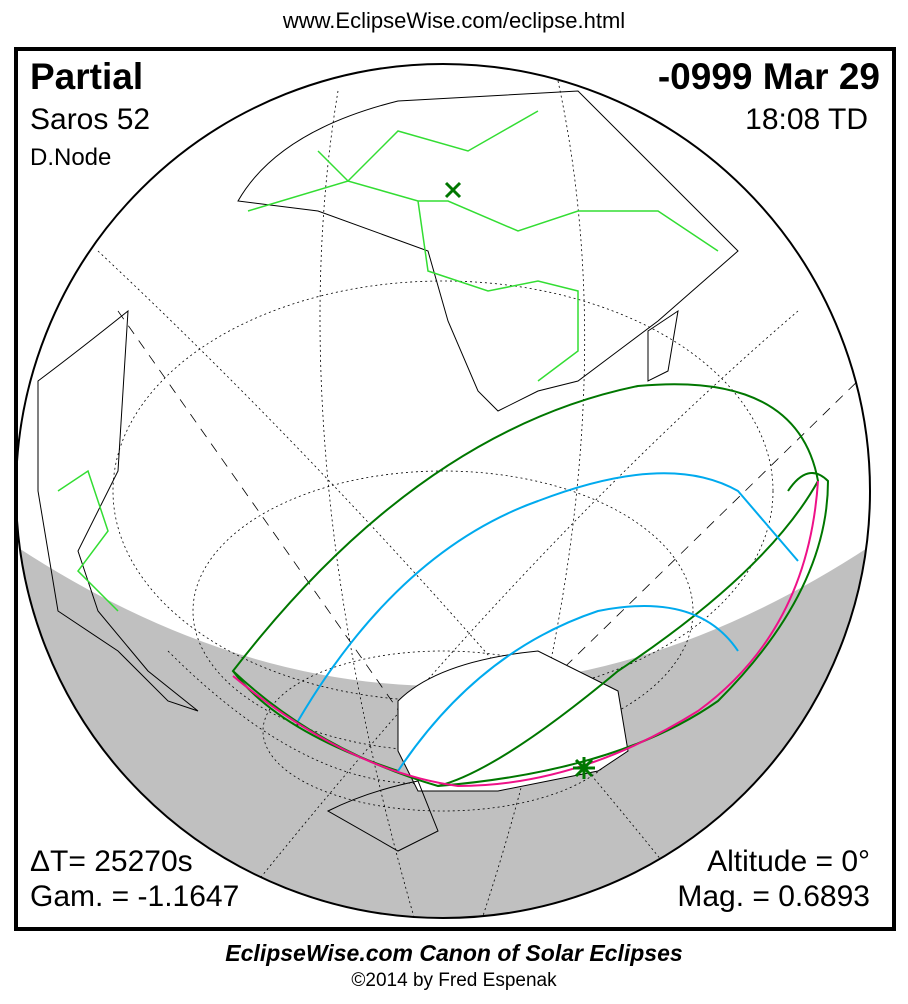 The image size is (908, 1004). What do you see at coordinates (788, 861) in the screenshot?
I see `altitude: Altitude = 0°` at bounding box center [788, 861].